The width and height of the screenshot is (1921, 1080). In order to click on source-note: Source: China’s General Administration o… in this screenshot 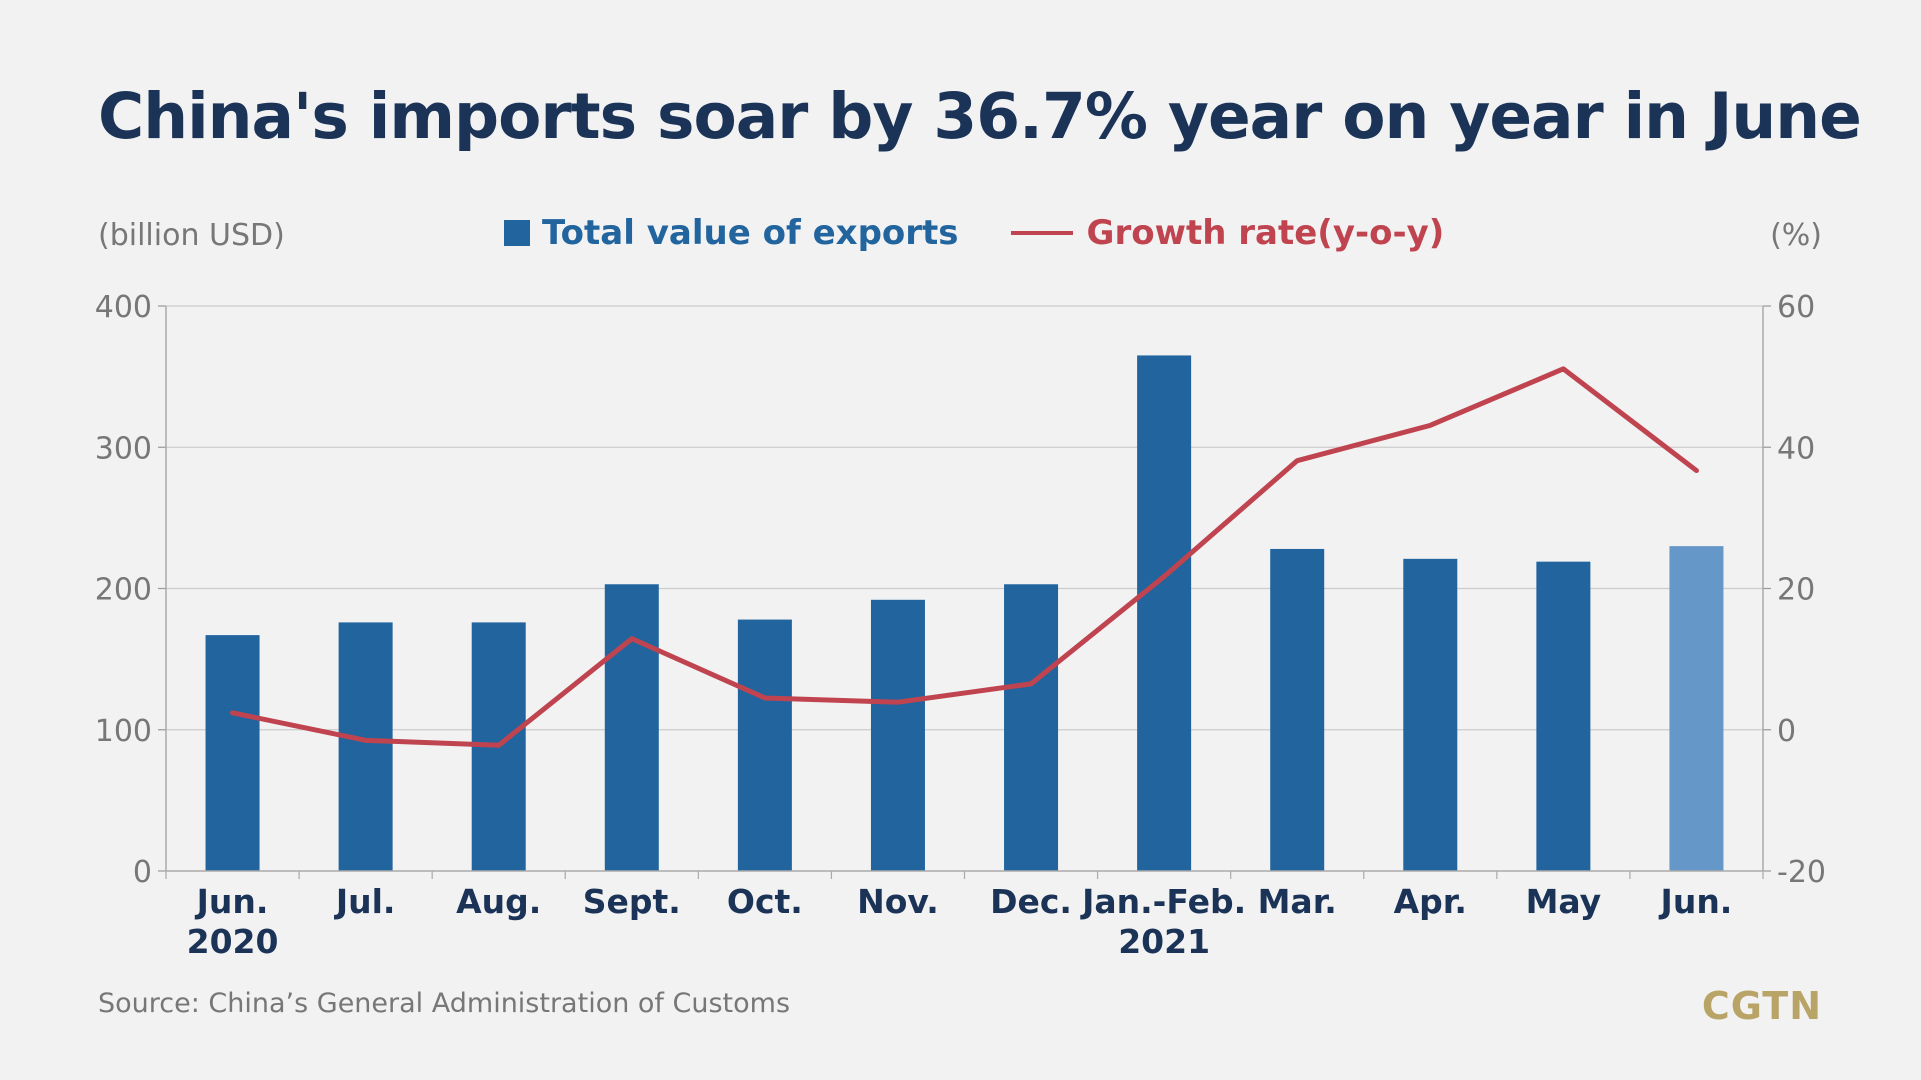, I will do `click(444, 1003)`.